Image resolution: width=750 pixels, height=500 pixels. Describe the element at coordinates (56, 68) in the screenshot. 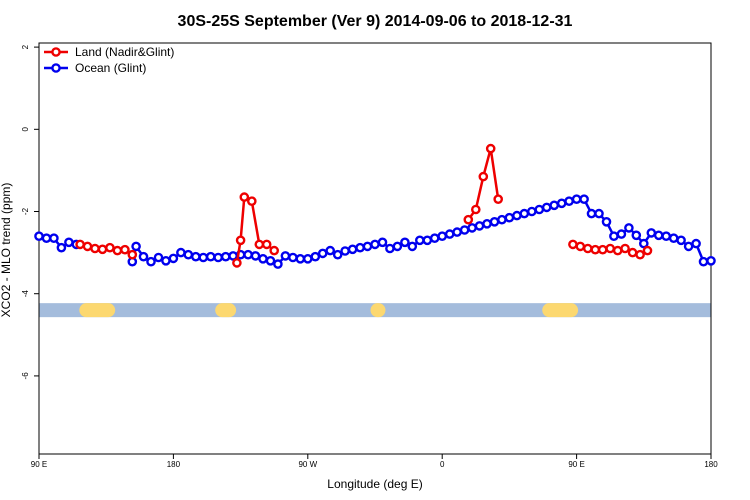

I see `legend-marker` at that location.